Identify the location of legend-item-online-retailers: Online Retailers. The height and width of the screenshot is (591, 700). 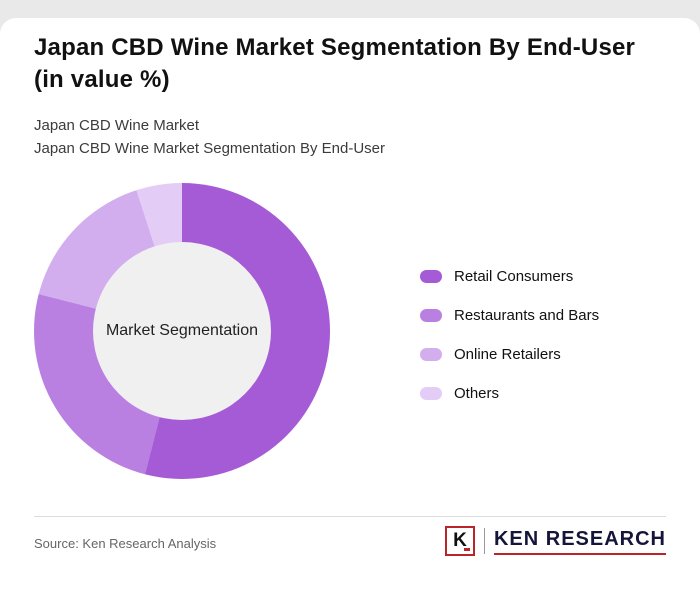
(509, 354).